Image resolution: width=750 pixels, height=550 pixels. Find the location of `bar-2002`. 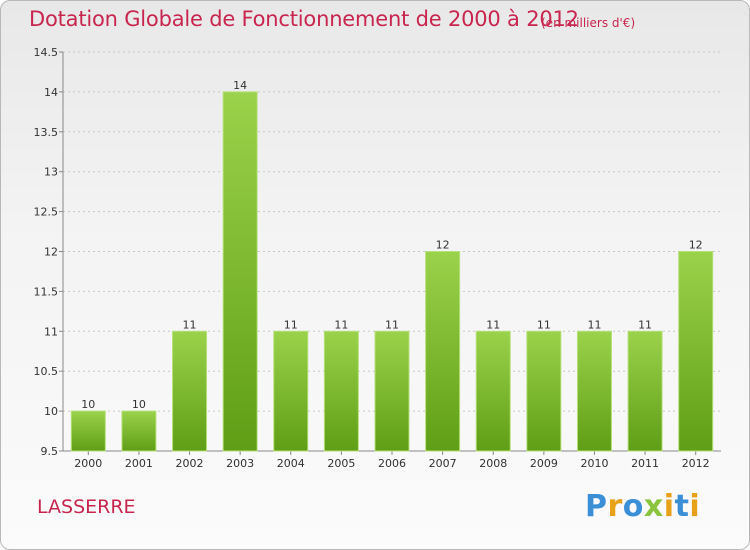

bar-2002 is located at coordinates (190, 391).